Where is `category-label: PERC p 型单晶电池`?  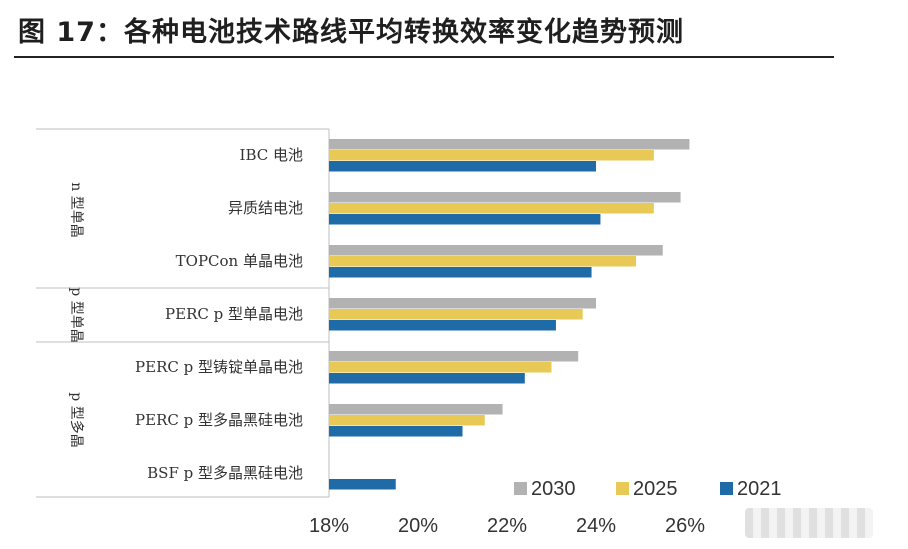
category-label: PERC p 型单晶电池 is located at coordinates (234, 314).